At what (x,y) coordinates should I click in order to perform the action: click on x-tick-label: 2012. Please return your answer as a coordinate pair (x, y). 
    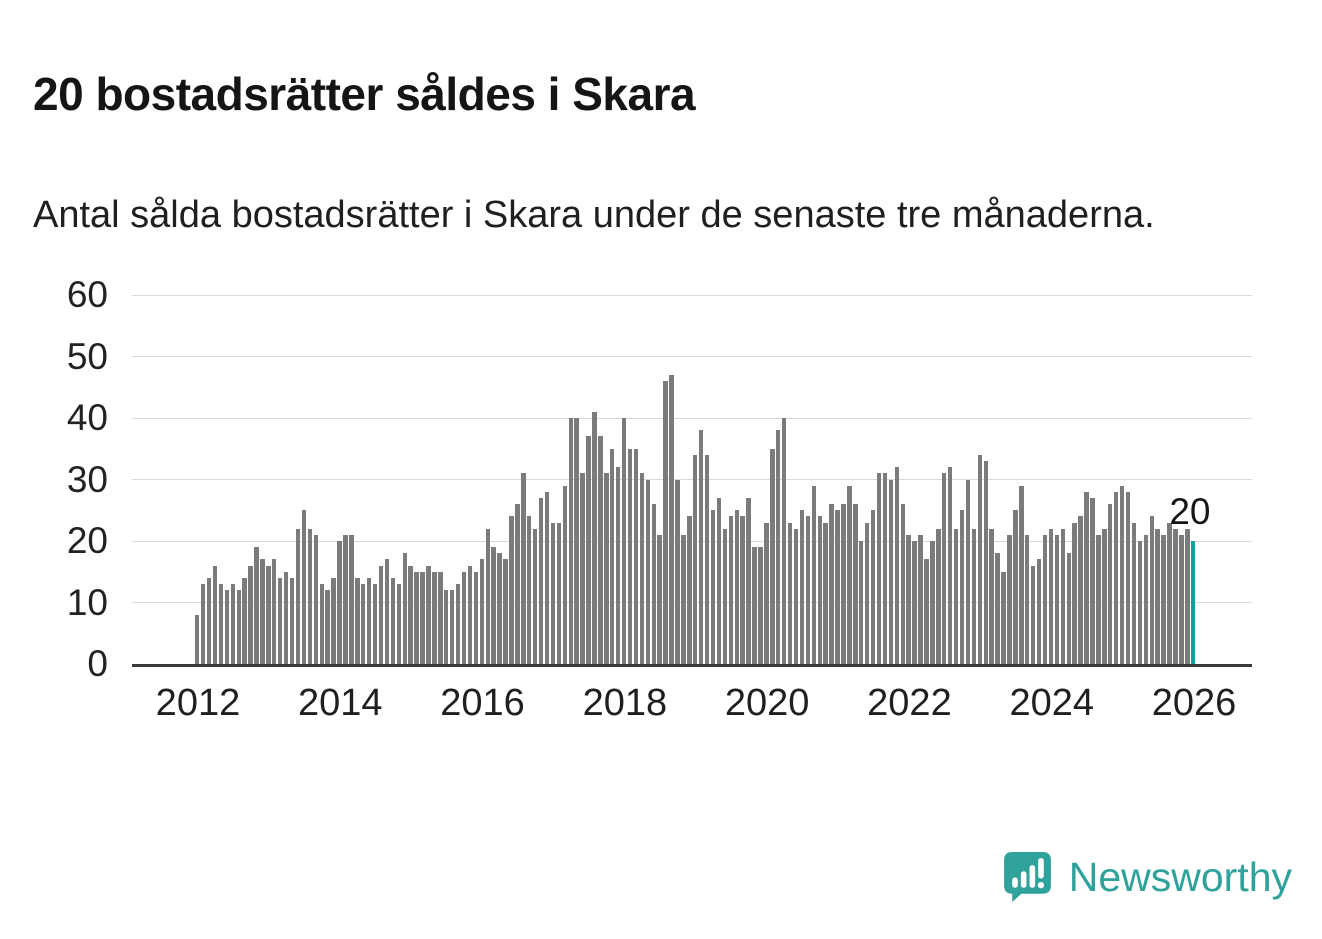
    Looking at the image, I should click on (198, 703).